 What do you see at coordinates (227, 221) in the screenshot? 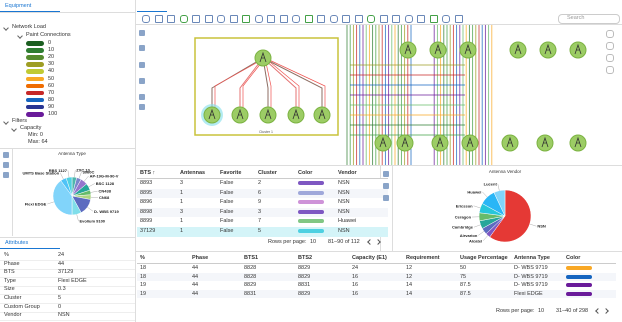
I see `table-cell: False` at bounding box center [227, 221].